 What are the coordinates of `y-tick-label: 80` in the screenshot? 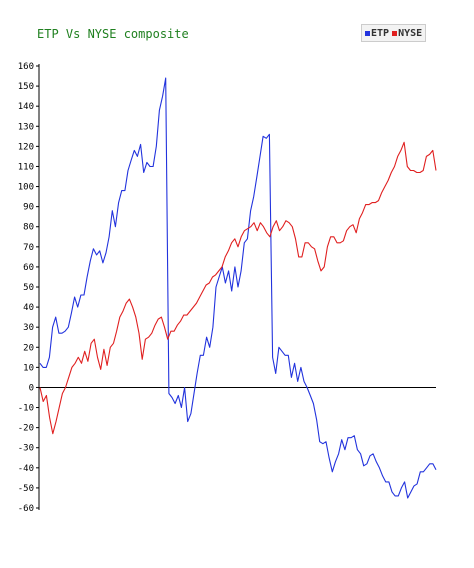 It's located at (28, 228).